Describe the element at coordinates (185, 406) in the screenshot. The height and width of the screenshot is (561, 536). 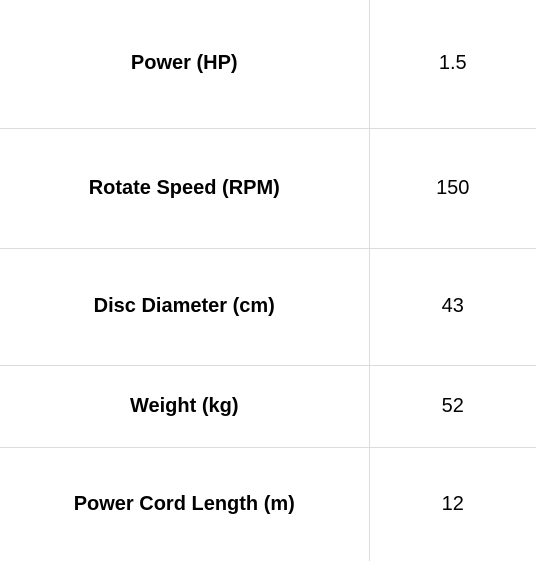
I see `spec-label: Weight (kg)` at that location.